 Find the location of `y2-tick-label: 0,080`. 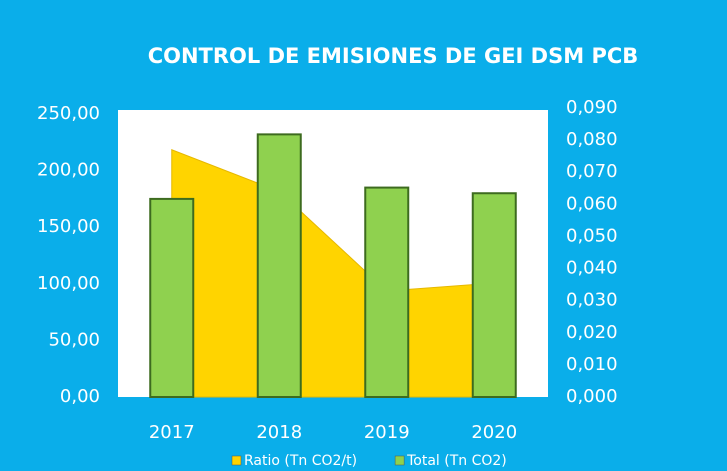

y2-tick-label: 0,080 is located at coordinates (592, 139).